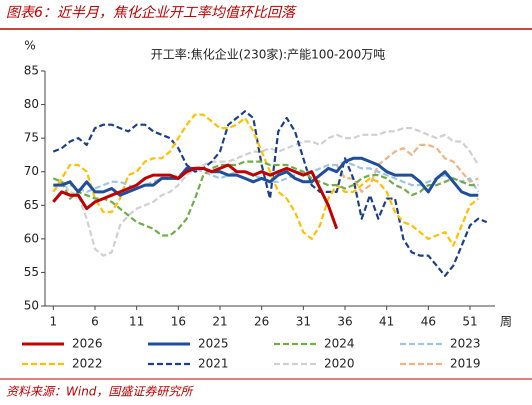 This screenshot has width=532, height=405. Describe the element at coordinates (100, 392) in the screenshot. I see `source: 资料来源：Wind，国盛证券研究所` at that location.